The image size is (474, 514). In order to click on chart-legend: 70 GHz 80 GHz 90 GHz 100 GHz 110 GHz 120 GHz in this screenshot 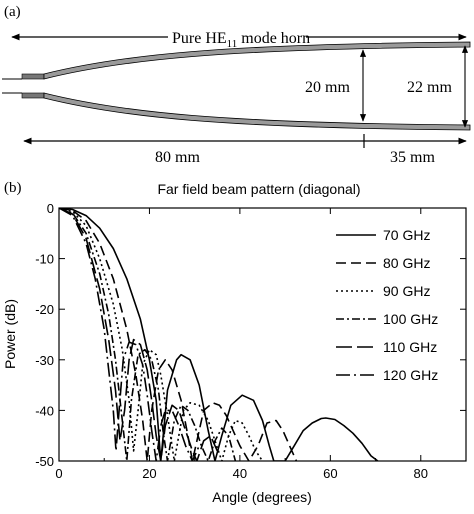, I will do `click(387, 305)`.